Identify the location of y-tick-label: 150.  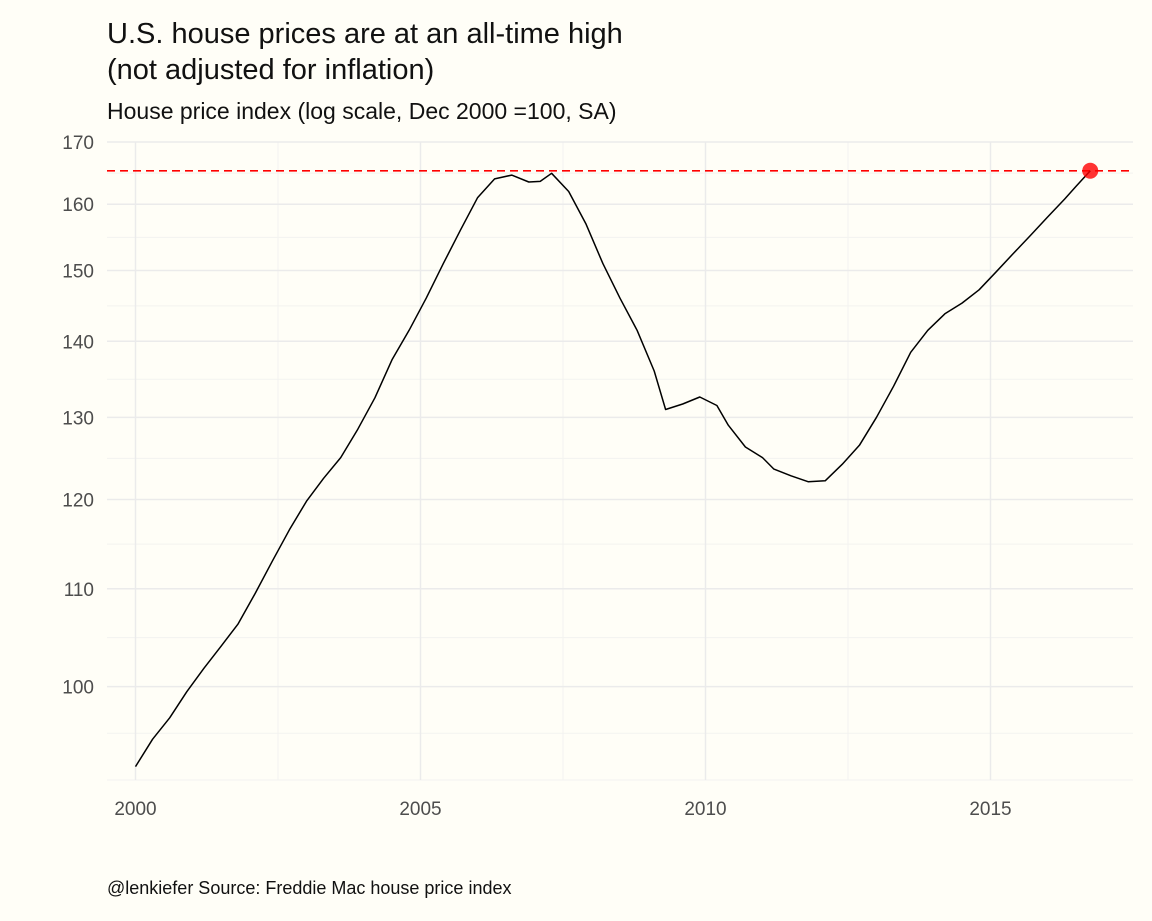
(78, 271).